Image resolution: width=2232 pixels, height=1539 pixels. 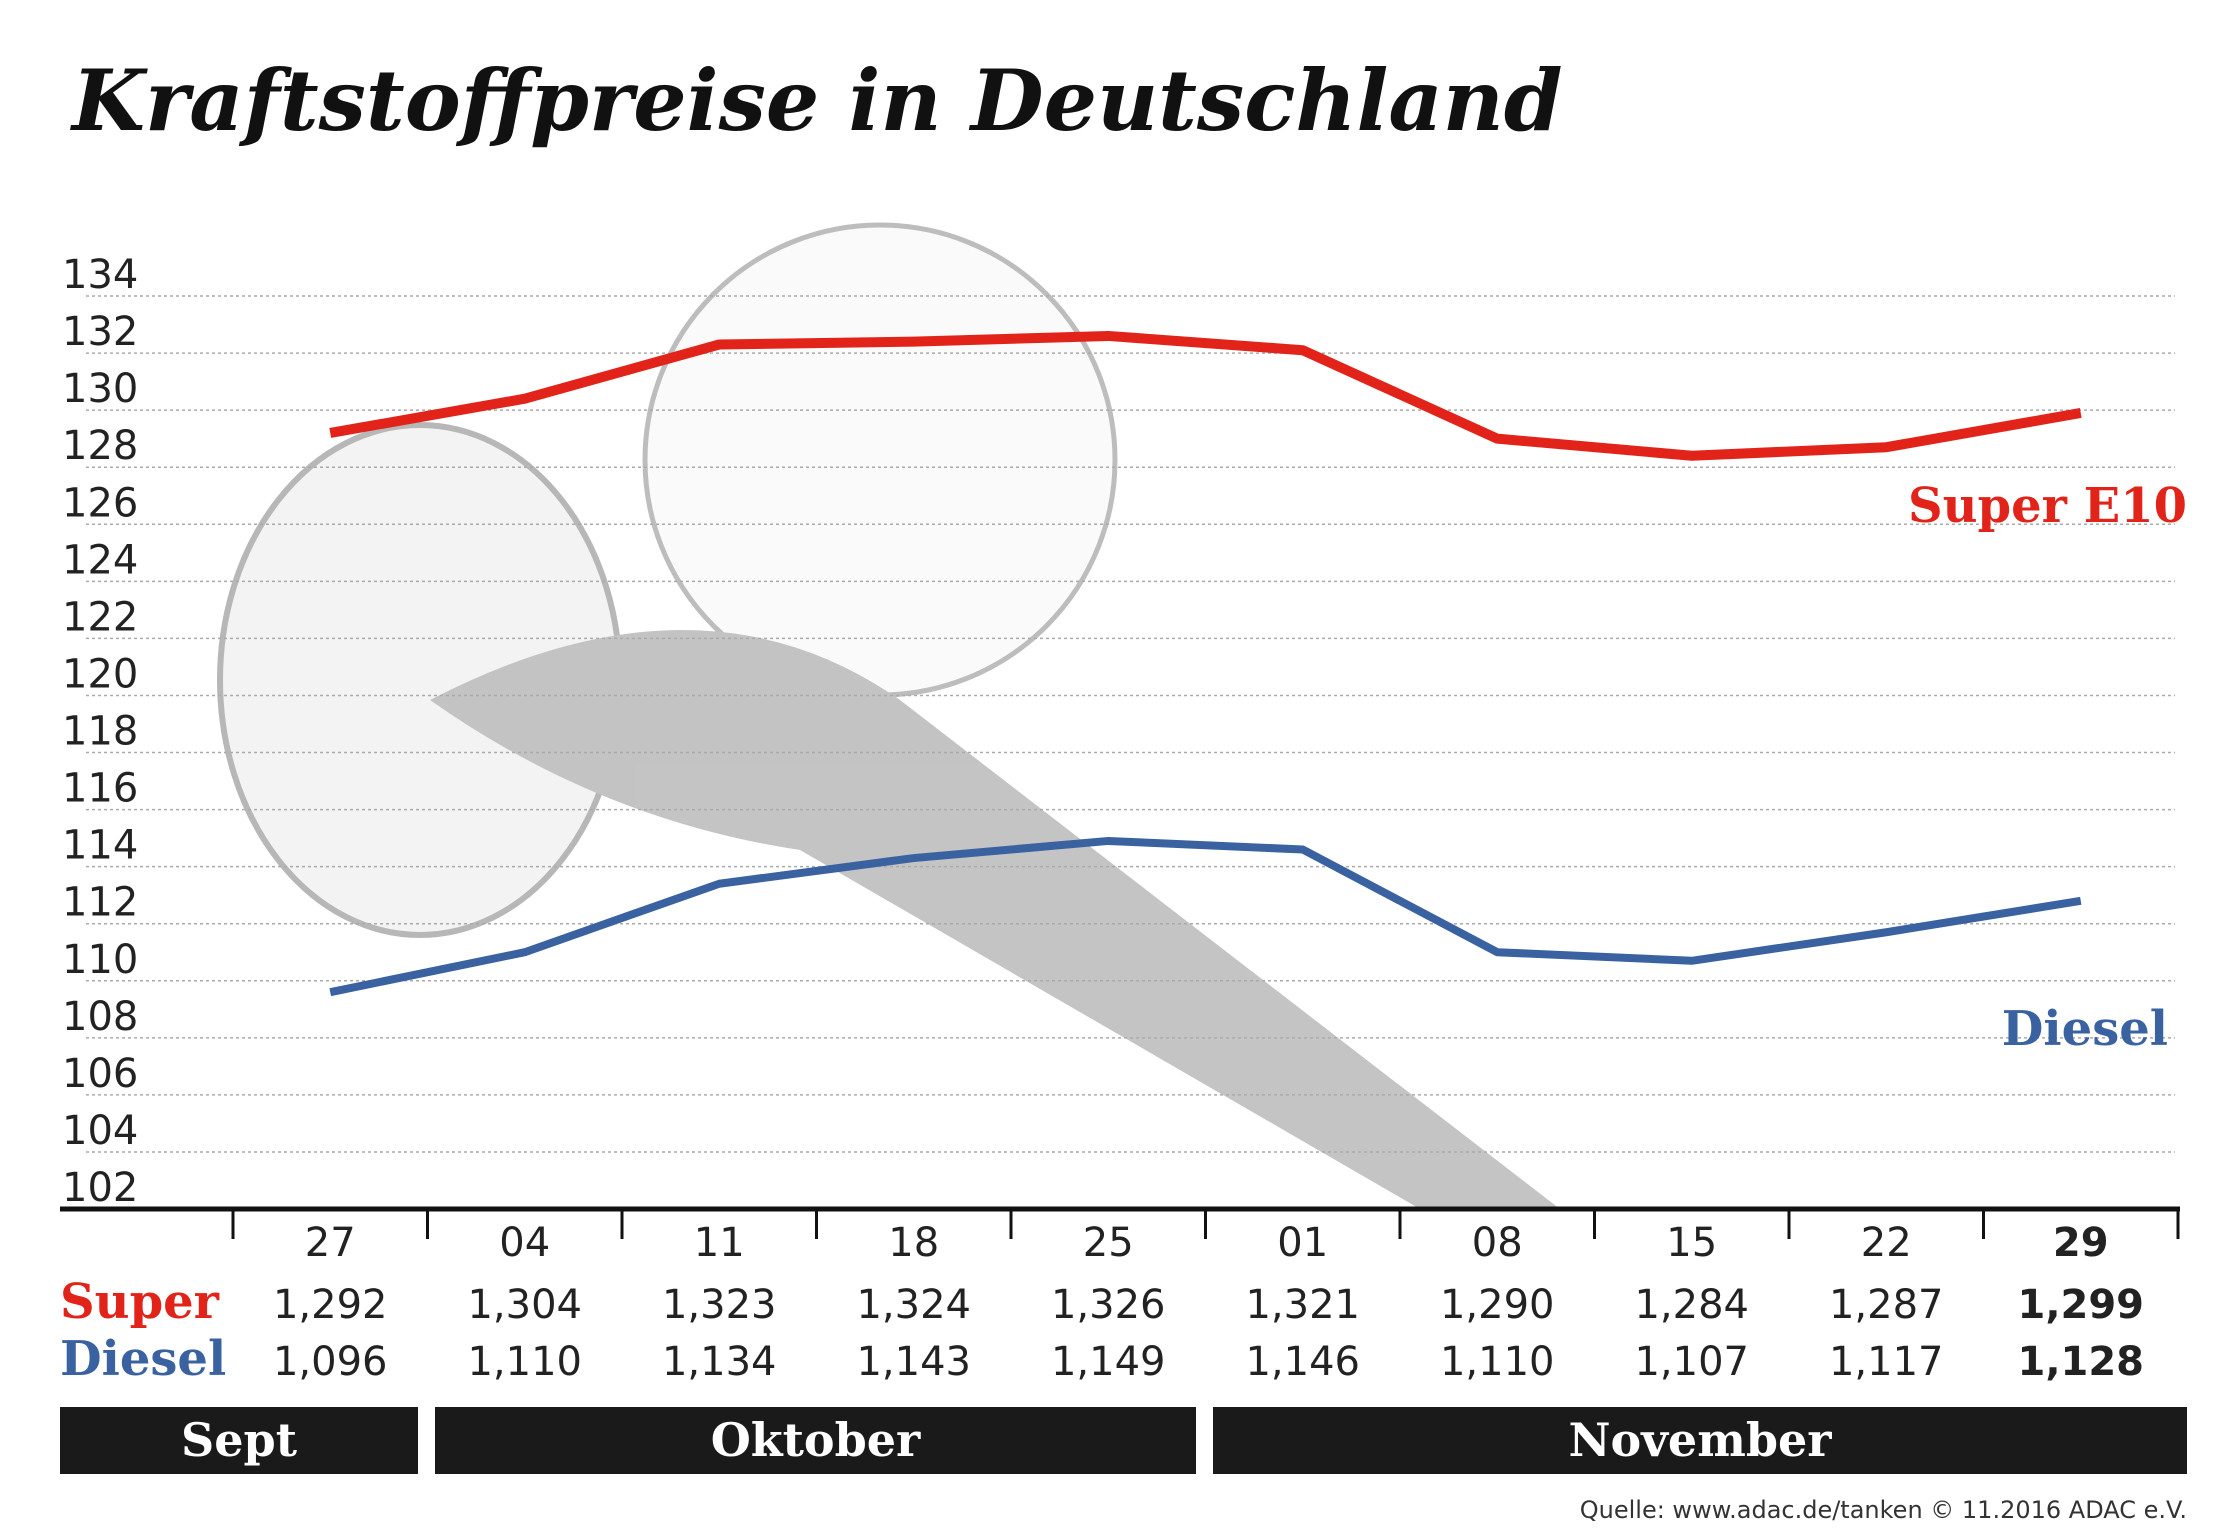 I want to click on month-label: Oktober, so click(x=816, y=1440).